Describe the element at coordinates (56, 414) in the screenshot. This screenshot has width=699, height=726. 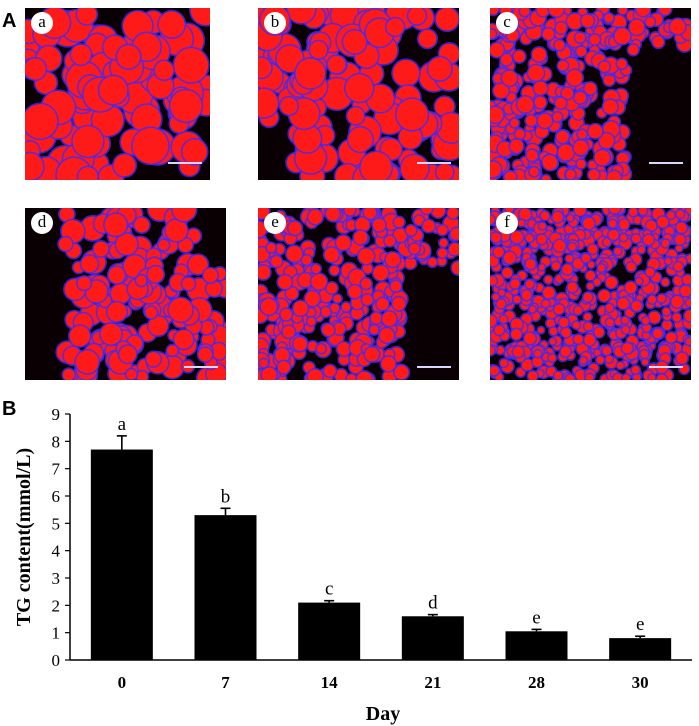
I see `y-tick-label: 9` at that location.